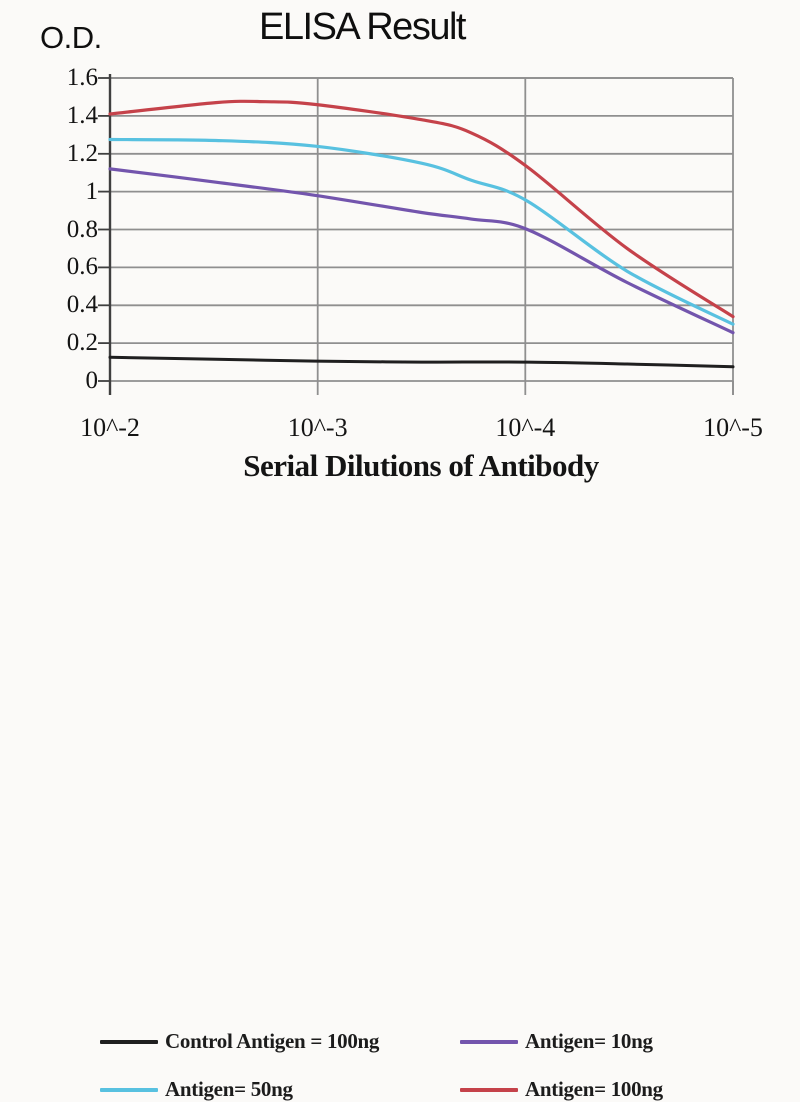  I want to click on y-tick-label: 0.6, so click(82, 267).